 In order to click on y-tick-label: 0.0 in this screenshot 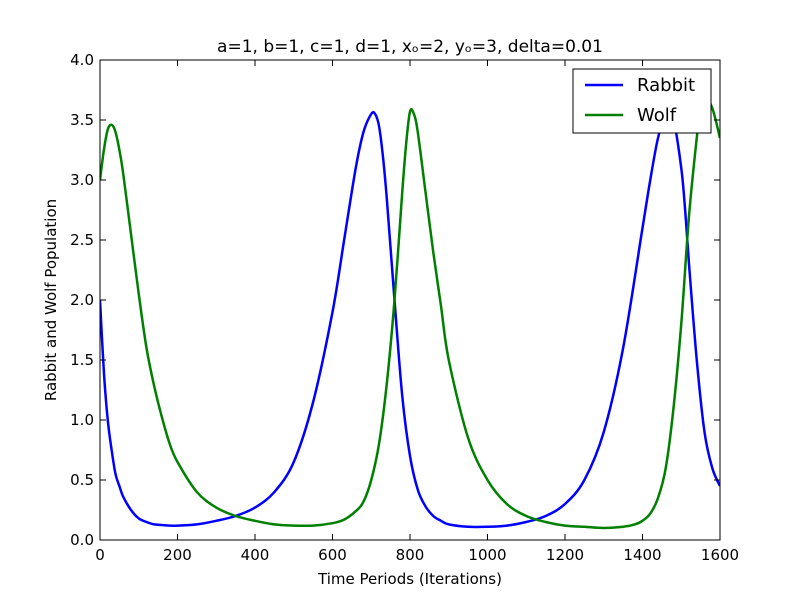, I will do `click(82, 540)`.